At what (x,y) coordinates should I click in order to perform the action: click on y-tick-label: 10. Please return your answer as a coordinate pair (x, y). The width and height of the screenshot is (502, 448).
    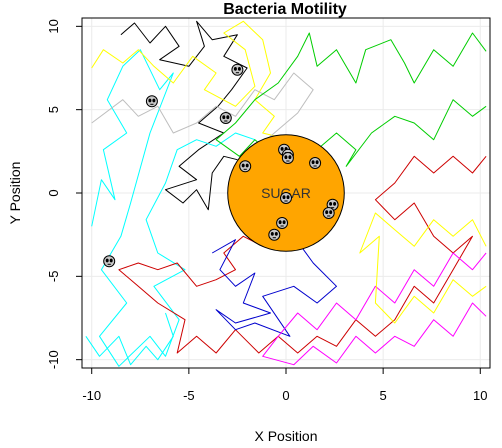
    Looking at the image, I should click on (53, 26).